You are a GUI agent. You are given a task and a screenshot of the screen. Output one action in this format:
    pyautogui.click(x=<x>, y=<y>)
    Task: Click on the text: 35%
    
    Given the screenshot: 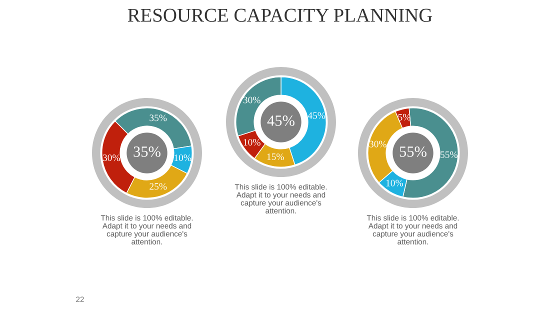 What is the action you would take?
    pyautogui.click(x=147, y=151)
    